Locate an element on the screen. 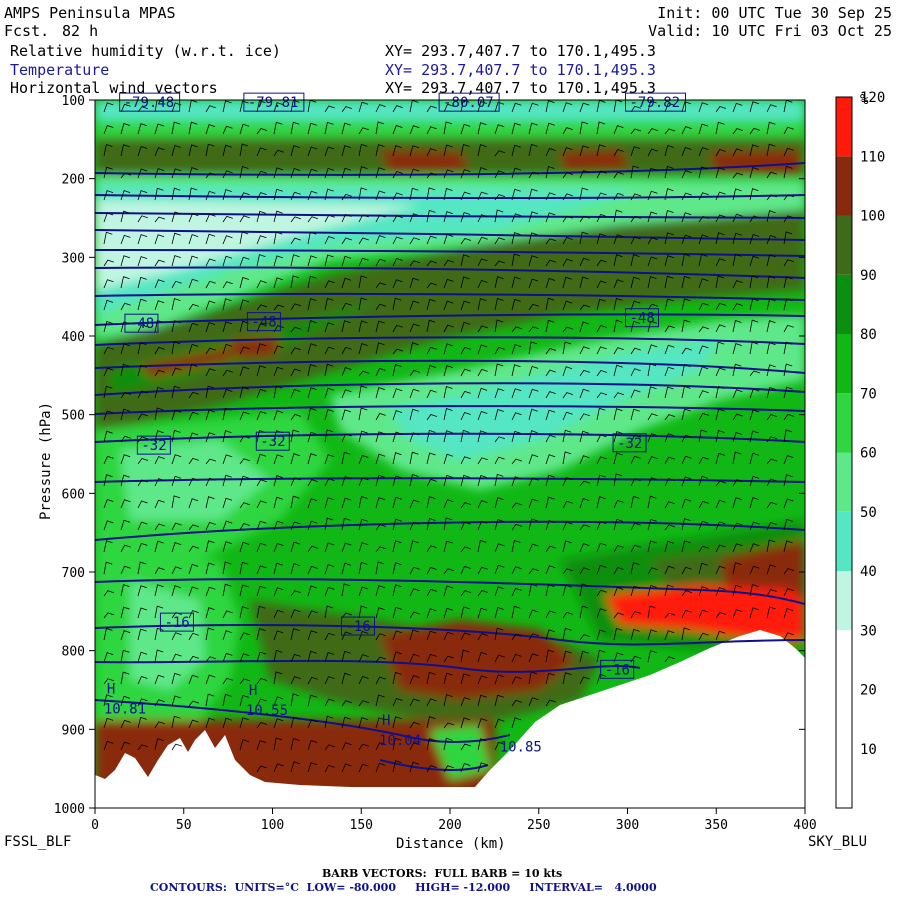 The image size is (900, 900). contour-label: -79.81 is located at coordinates (273, 103).